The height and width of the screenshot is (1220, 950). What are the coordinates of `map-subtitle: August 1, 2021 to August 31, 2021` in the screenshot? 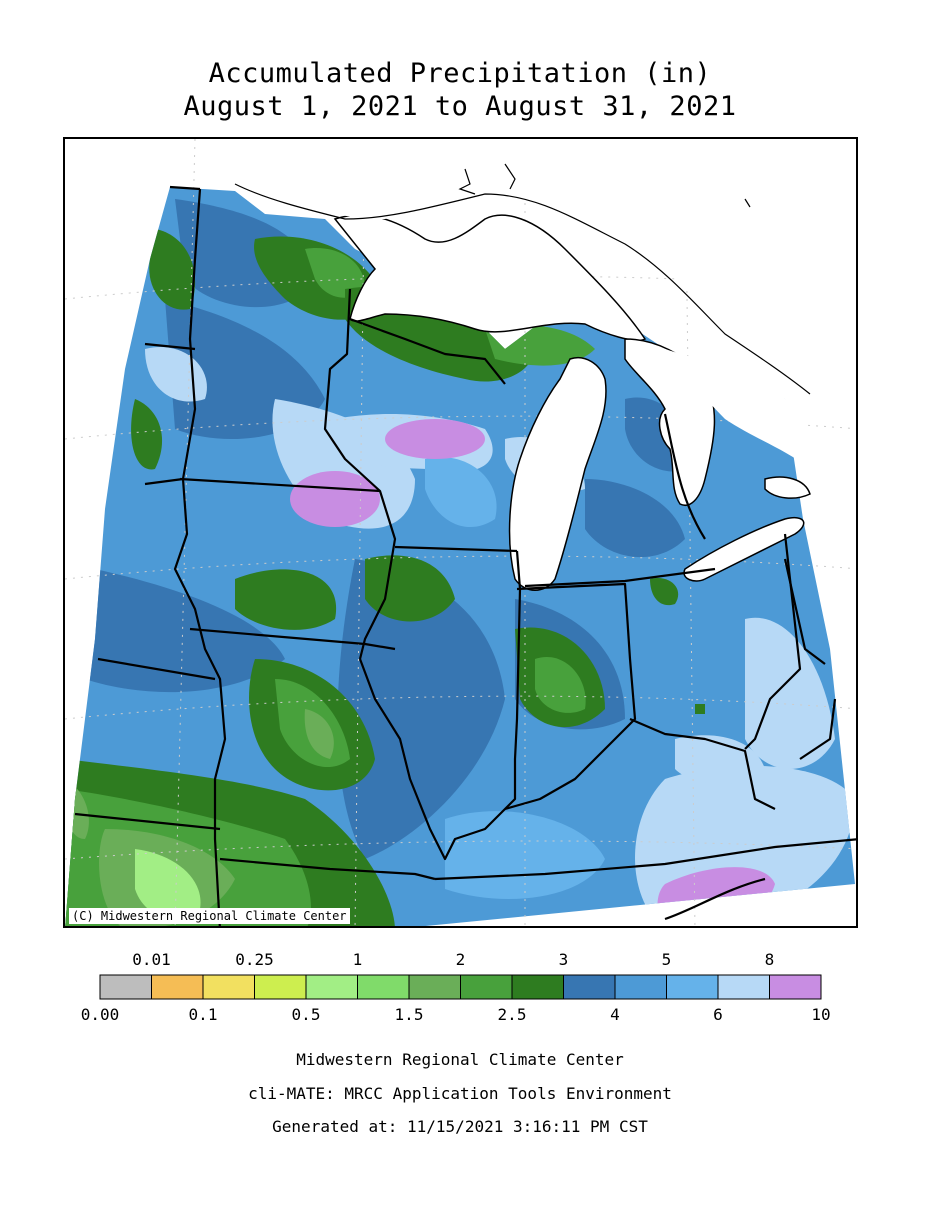 It's located at (460, 106).